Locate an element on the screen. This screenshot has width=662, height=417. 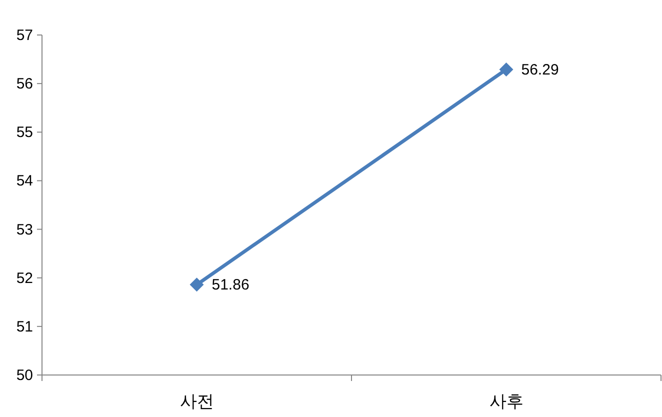
y-tick-label: 57 is located at coordinates (24, 35).